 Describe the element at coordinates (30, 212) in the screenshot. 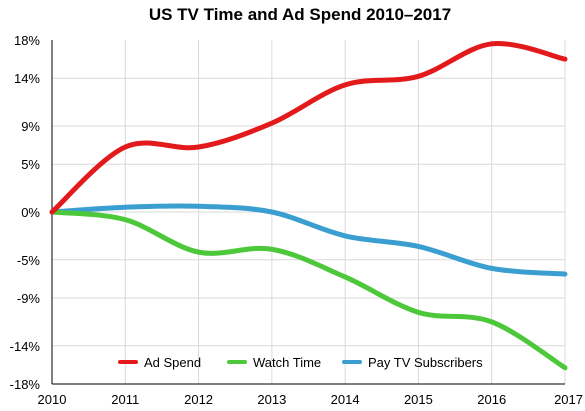

I see `y-tick-label: 0%` at that location.